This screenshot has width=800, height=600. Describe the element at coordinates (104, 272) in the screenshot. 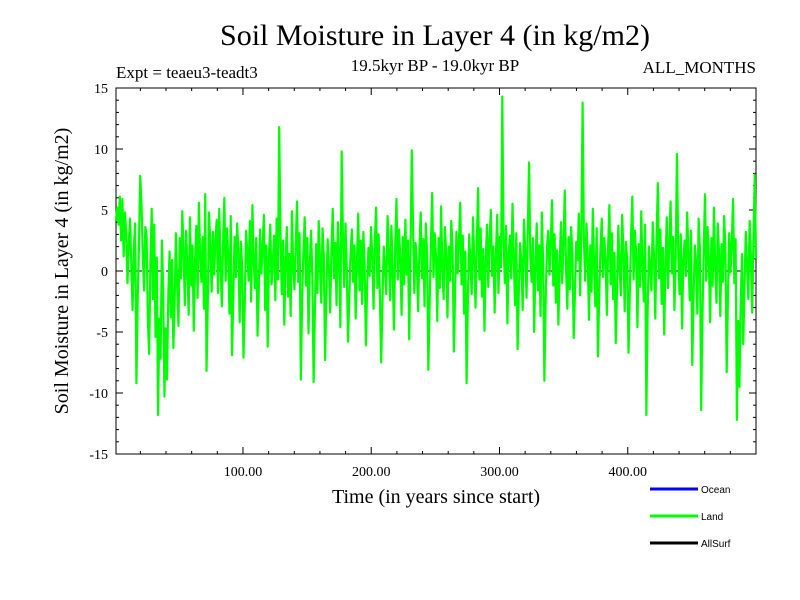

I see `y-tick-label: 0` at that location.